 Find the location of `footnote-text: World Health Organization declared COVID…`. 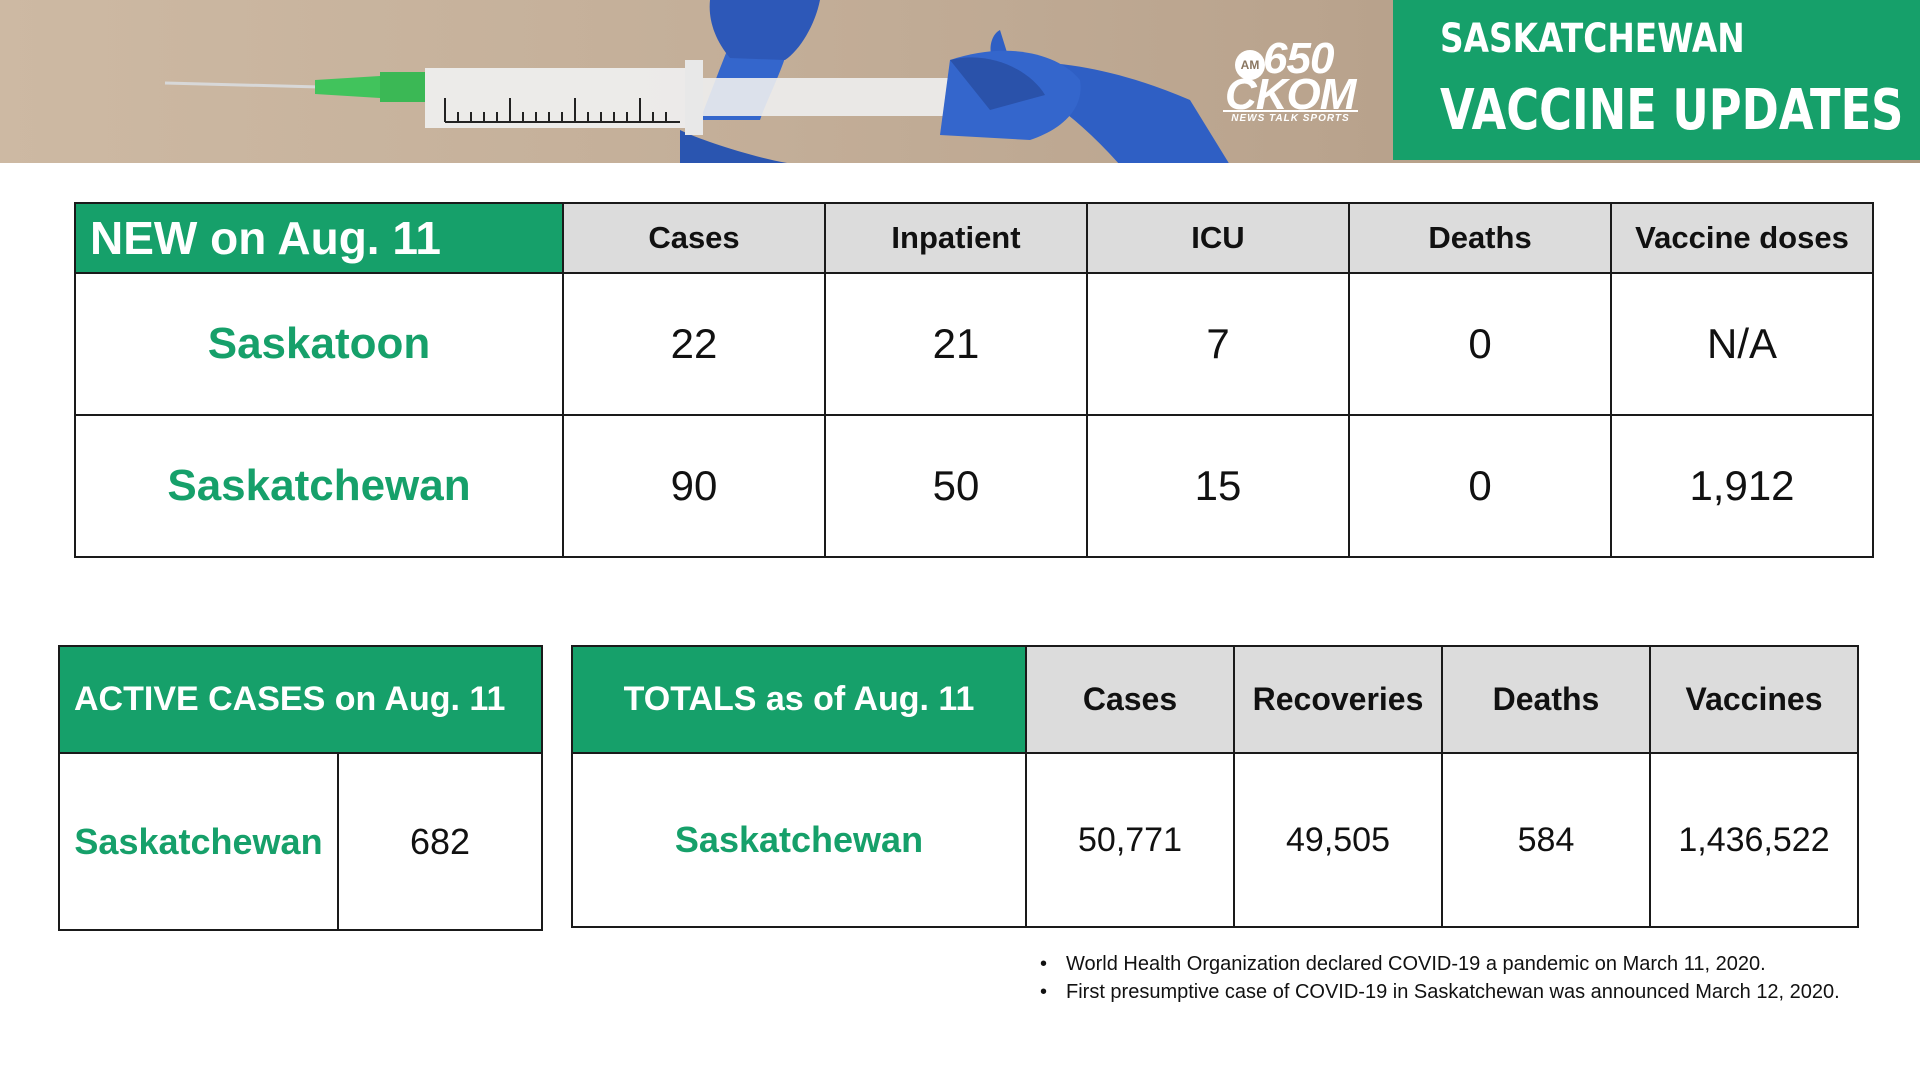

footnote-text: World Health Organization declared COVID… is located at coordinates (1416, 964).